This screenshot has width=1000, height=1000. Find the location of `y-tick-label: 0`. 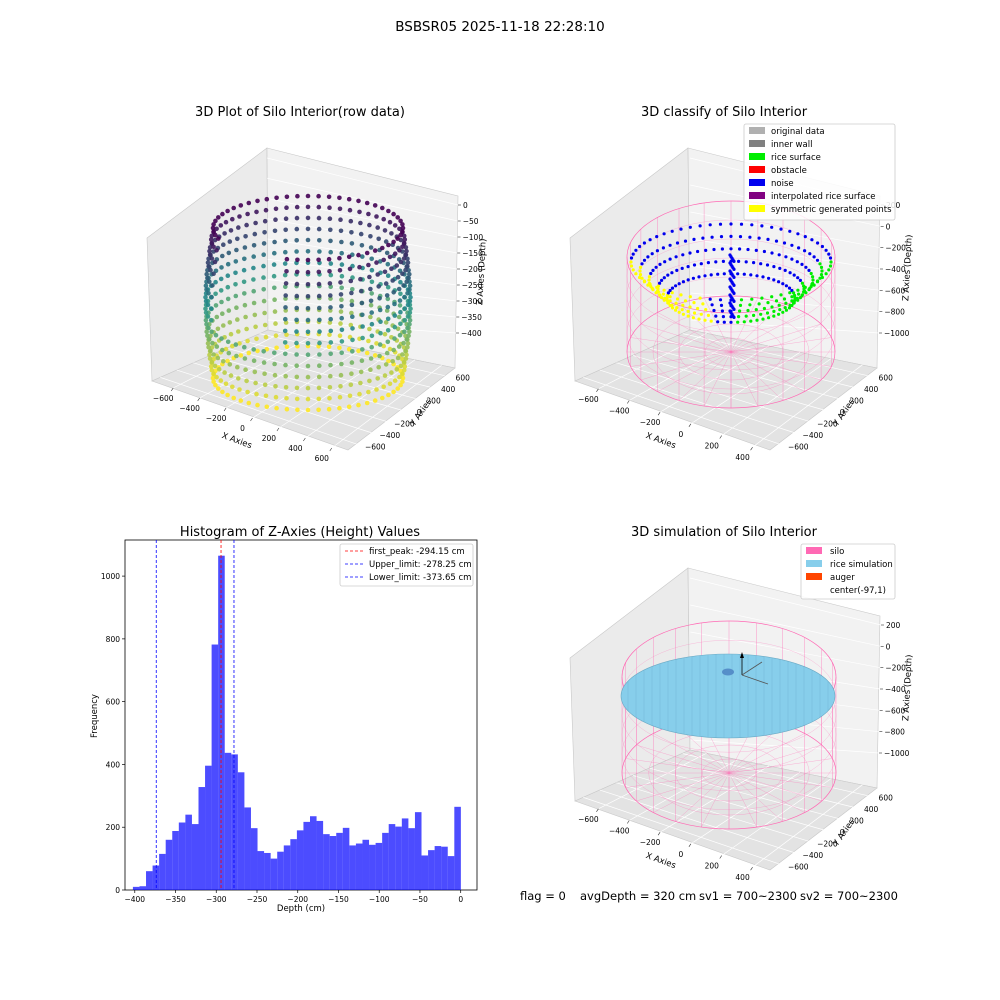

y-tick-label: 0 is located at coordinates (419, 412).